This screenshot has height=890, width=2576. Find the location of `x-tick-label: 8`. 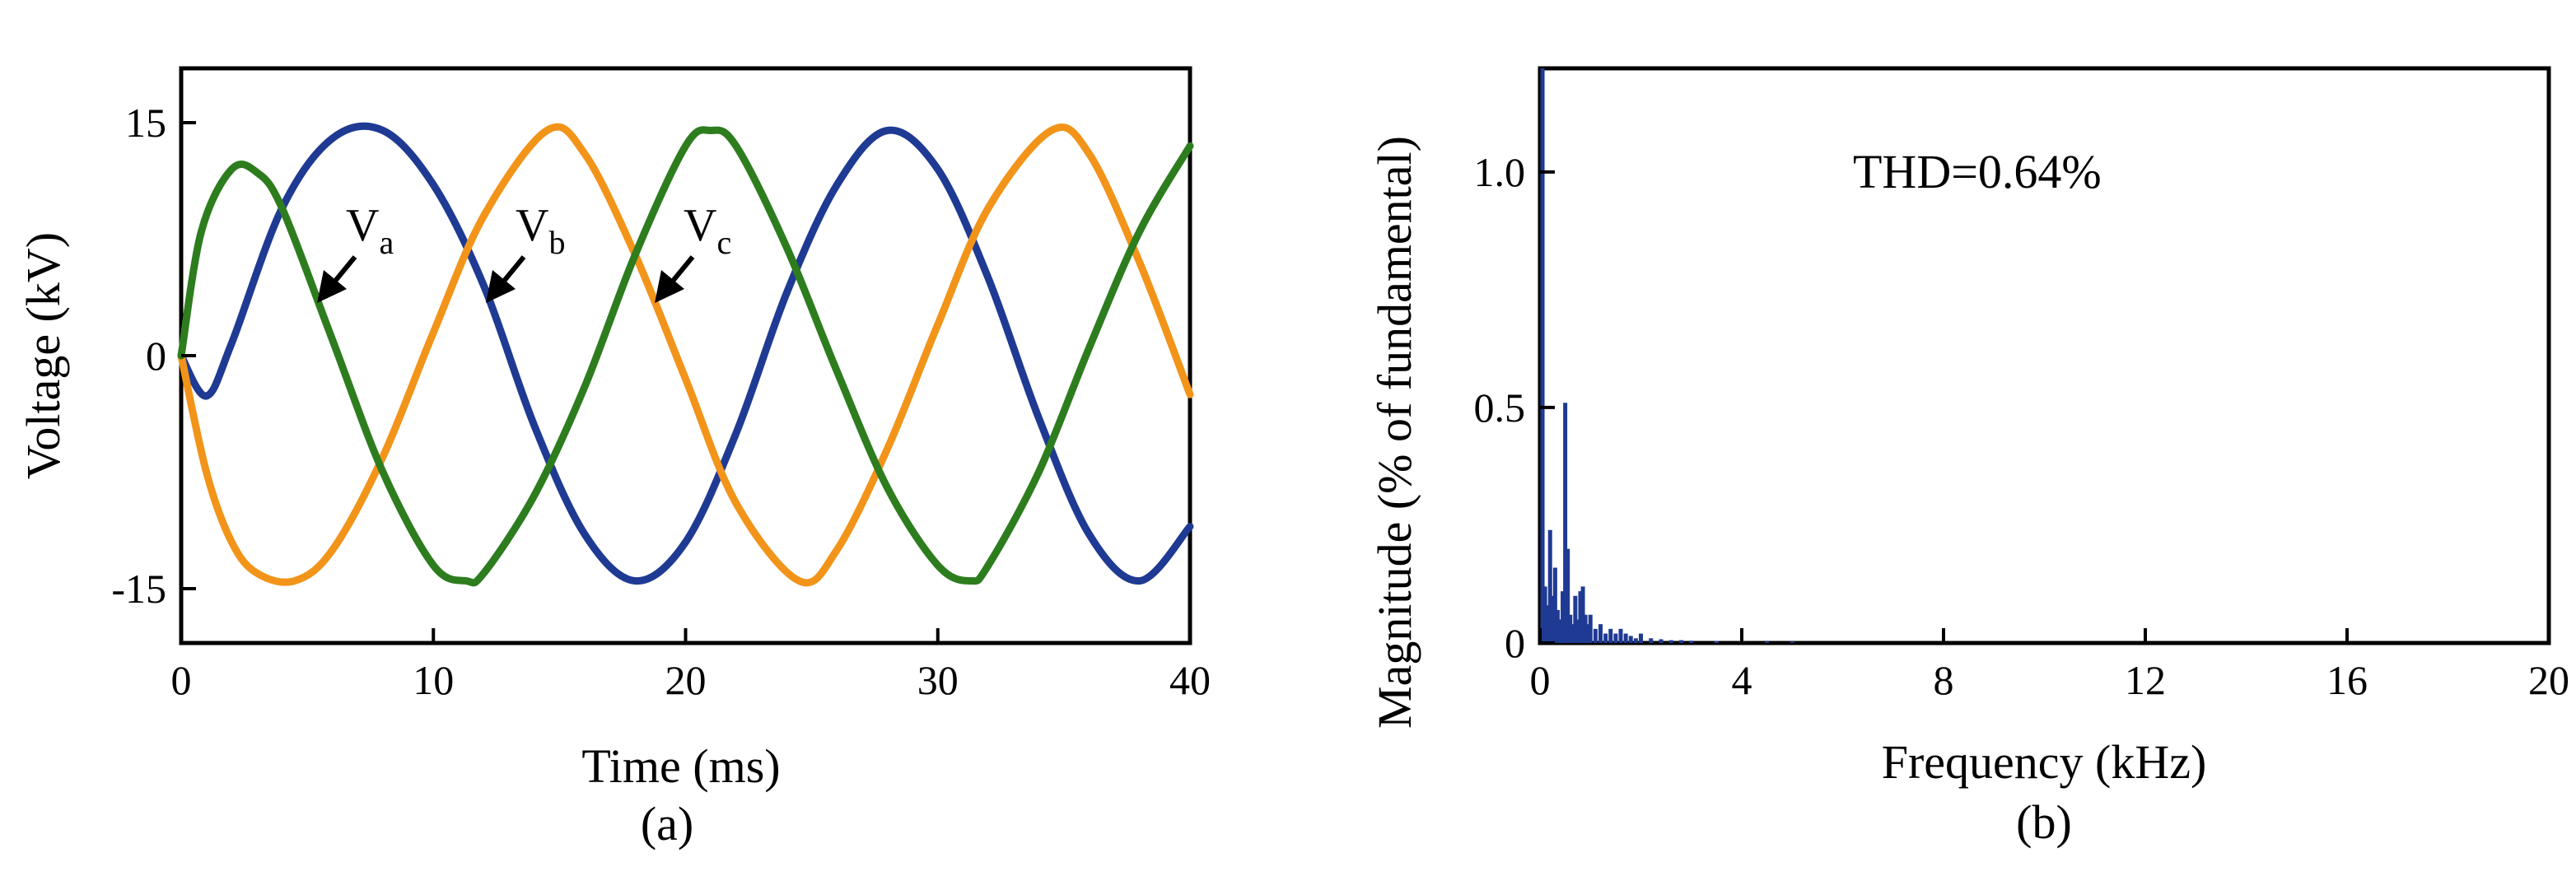

x-tick-label: 8 is located at coordinates (1944, 680).